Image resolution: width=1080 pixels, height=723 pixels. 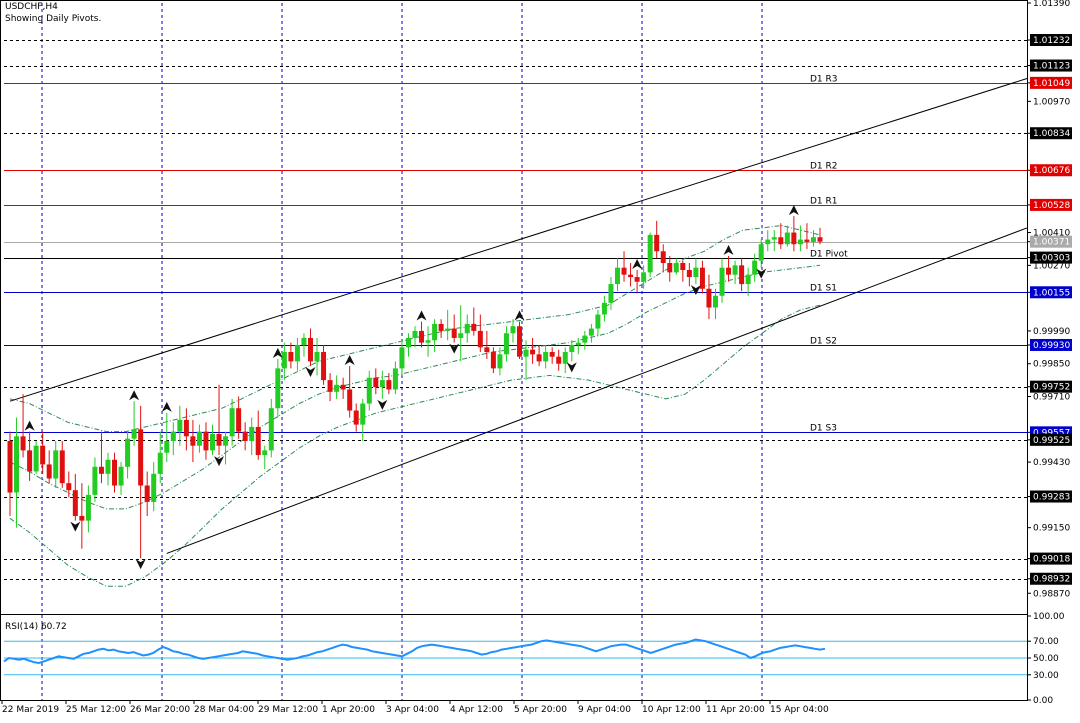 What do you see at coordinates (96, 710) in the screenshot?
I see `time-tick-label: 25 Mar 12:00` at bounding box center [96, 710].